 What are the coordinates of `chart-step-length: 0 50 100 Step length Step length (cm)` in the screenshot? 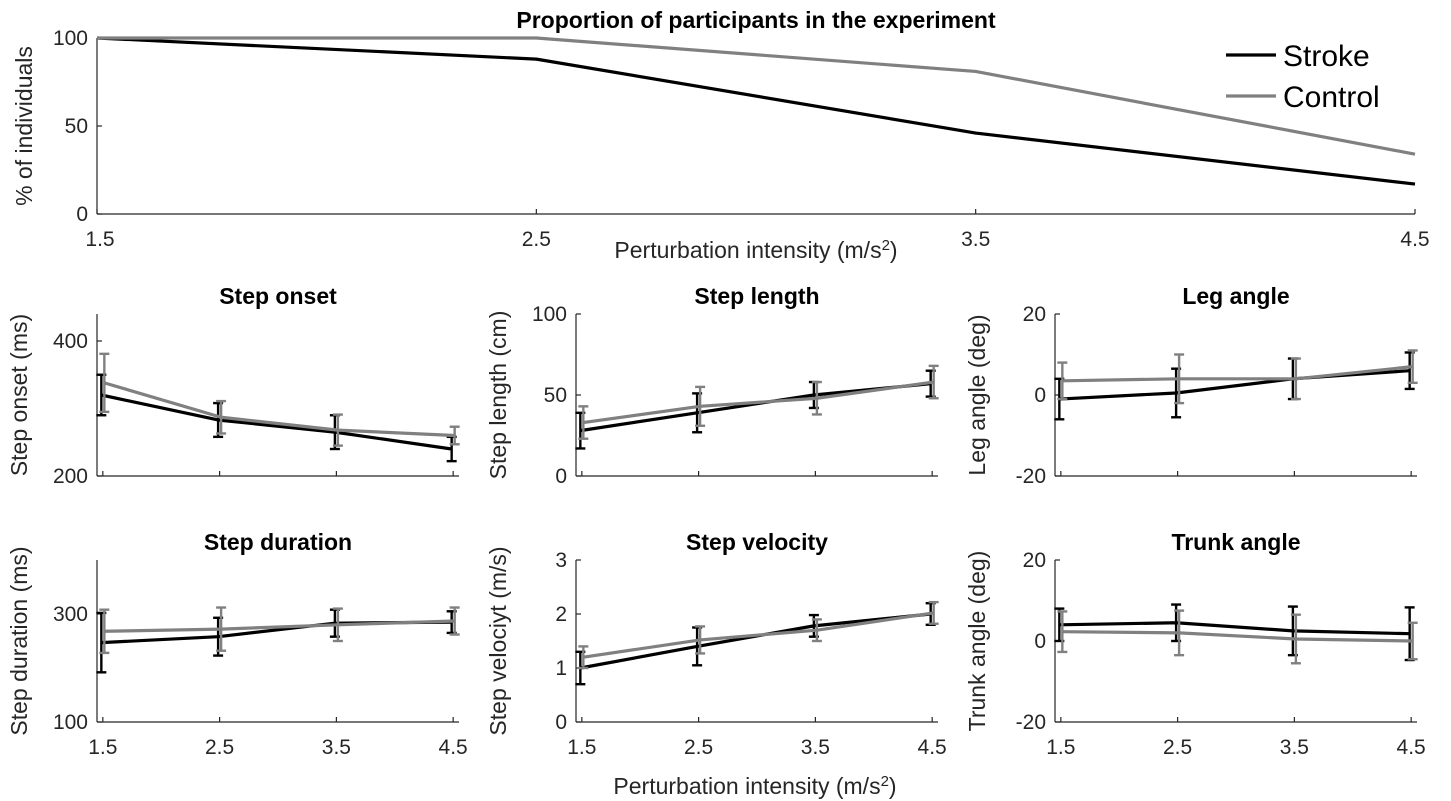 It's located at (712, 385).